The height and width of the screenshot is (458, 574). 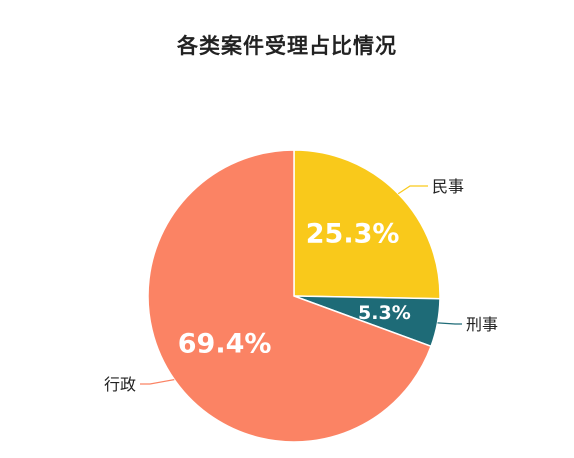 I want to click on slice-category-label-2: 刑事, so click(x=482, y=324).